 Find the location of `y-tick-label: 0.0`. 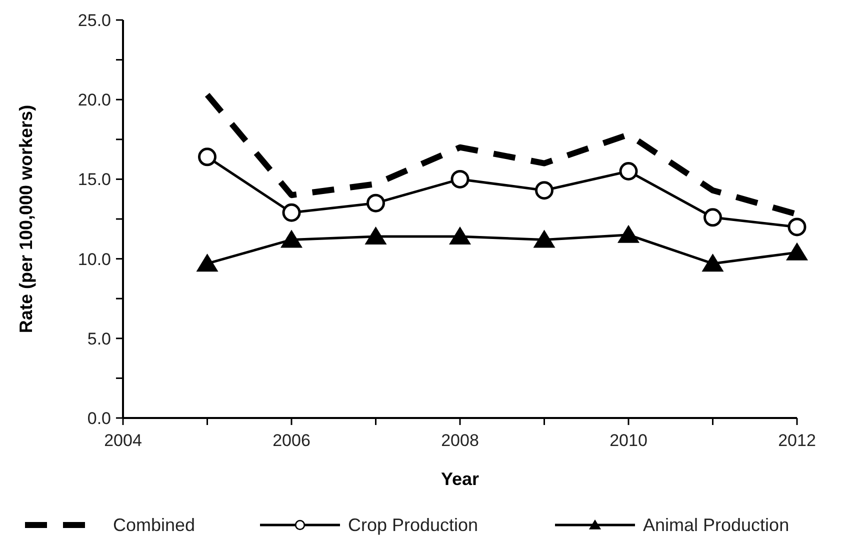

y-tick-label: 0.0 is located at coordinates (99, 418).